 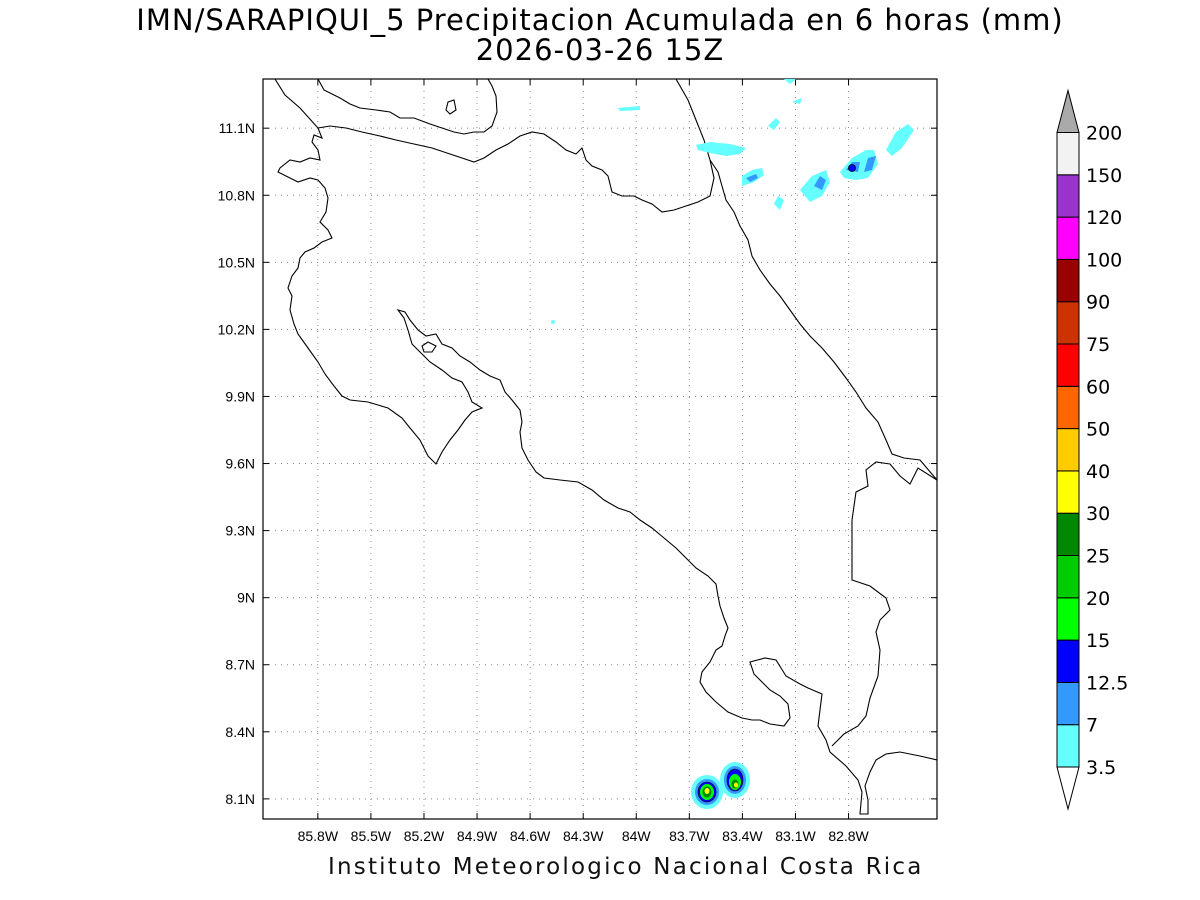 What do you see at coordinates (371, 836) in the screenshot?
I see `x-tick-label: 85.5W` at bounding box center [371, 836].